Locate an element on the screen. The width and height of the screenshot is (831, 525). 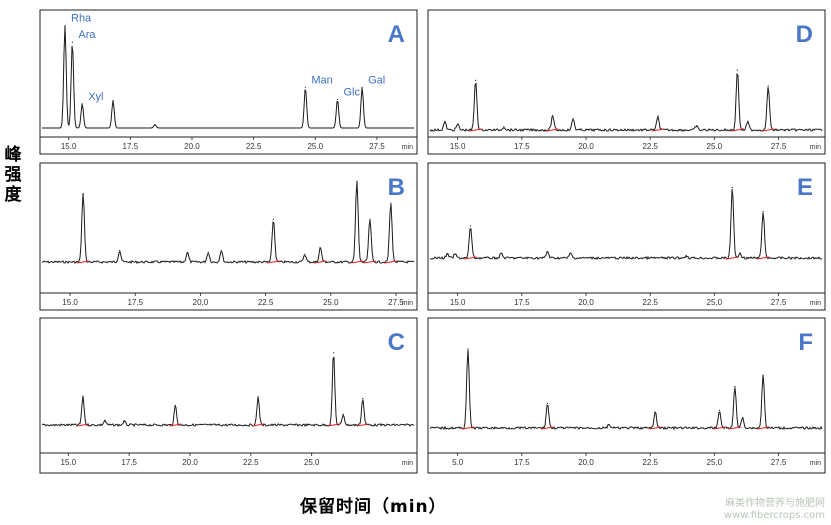
panel-C: 15.0 17.5 20.0 22.5 25.0 min C is located at coordinates (228, 395).